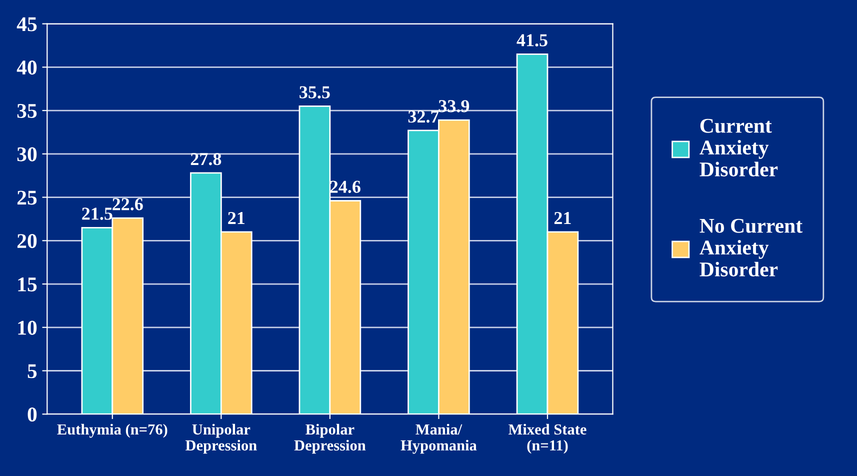 Image resolution: width=857 pixels, height=476 pixels. Describe the element at coordinates (206, 159) in the screenshot. I see `data-label: 27.8` at that location.